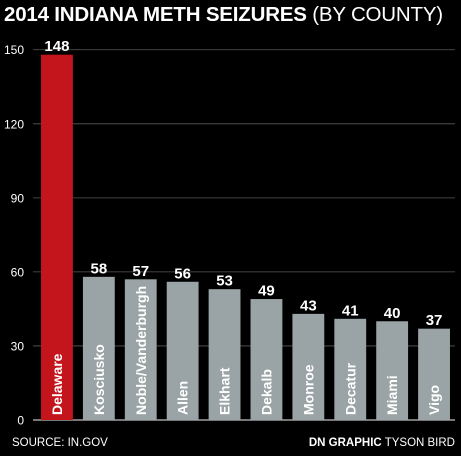 This screenshot has height=456, width=461. I want to click on category-label: Allen, so click(183, 398).